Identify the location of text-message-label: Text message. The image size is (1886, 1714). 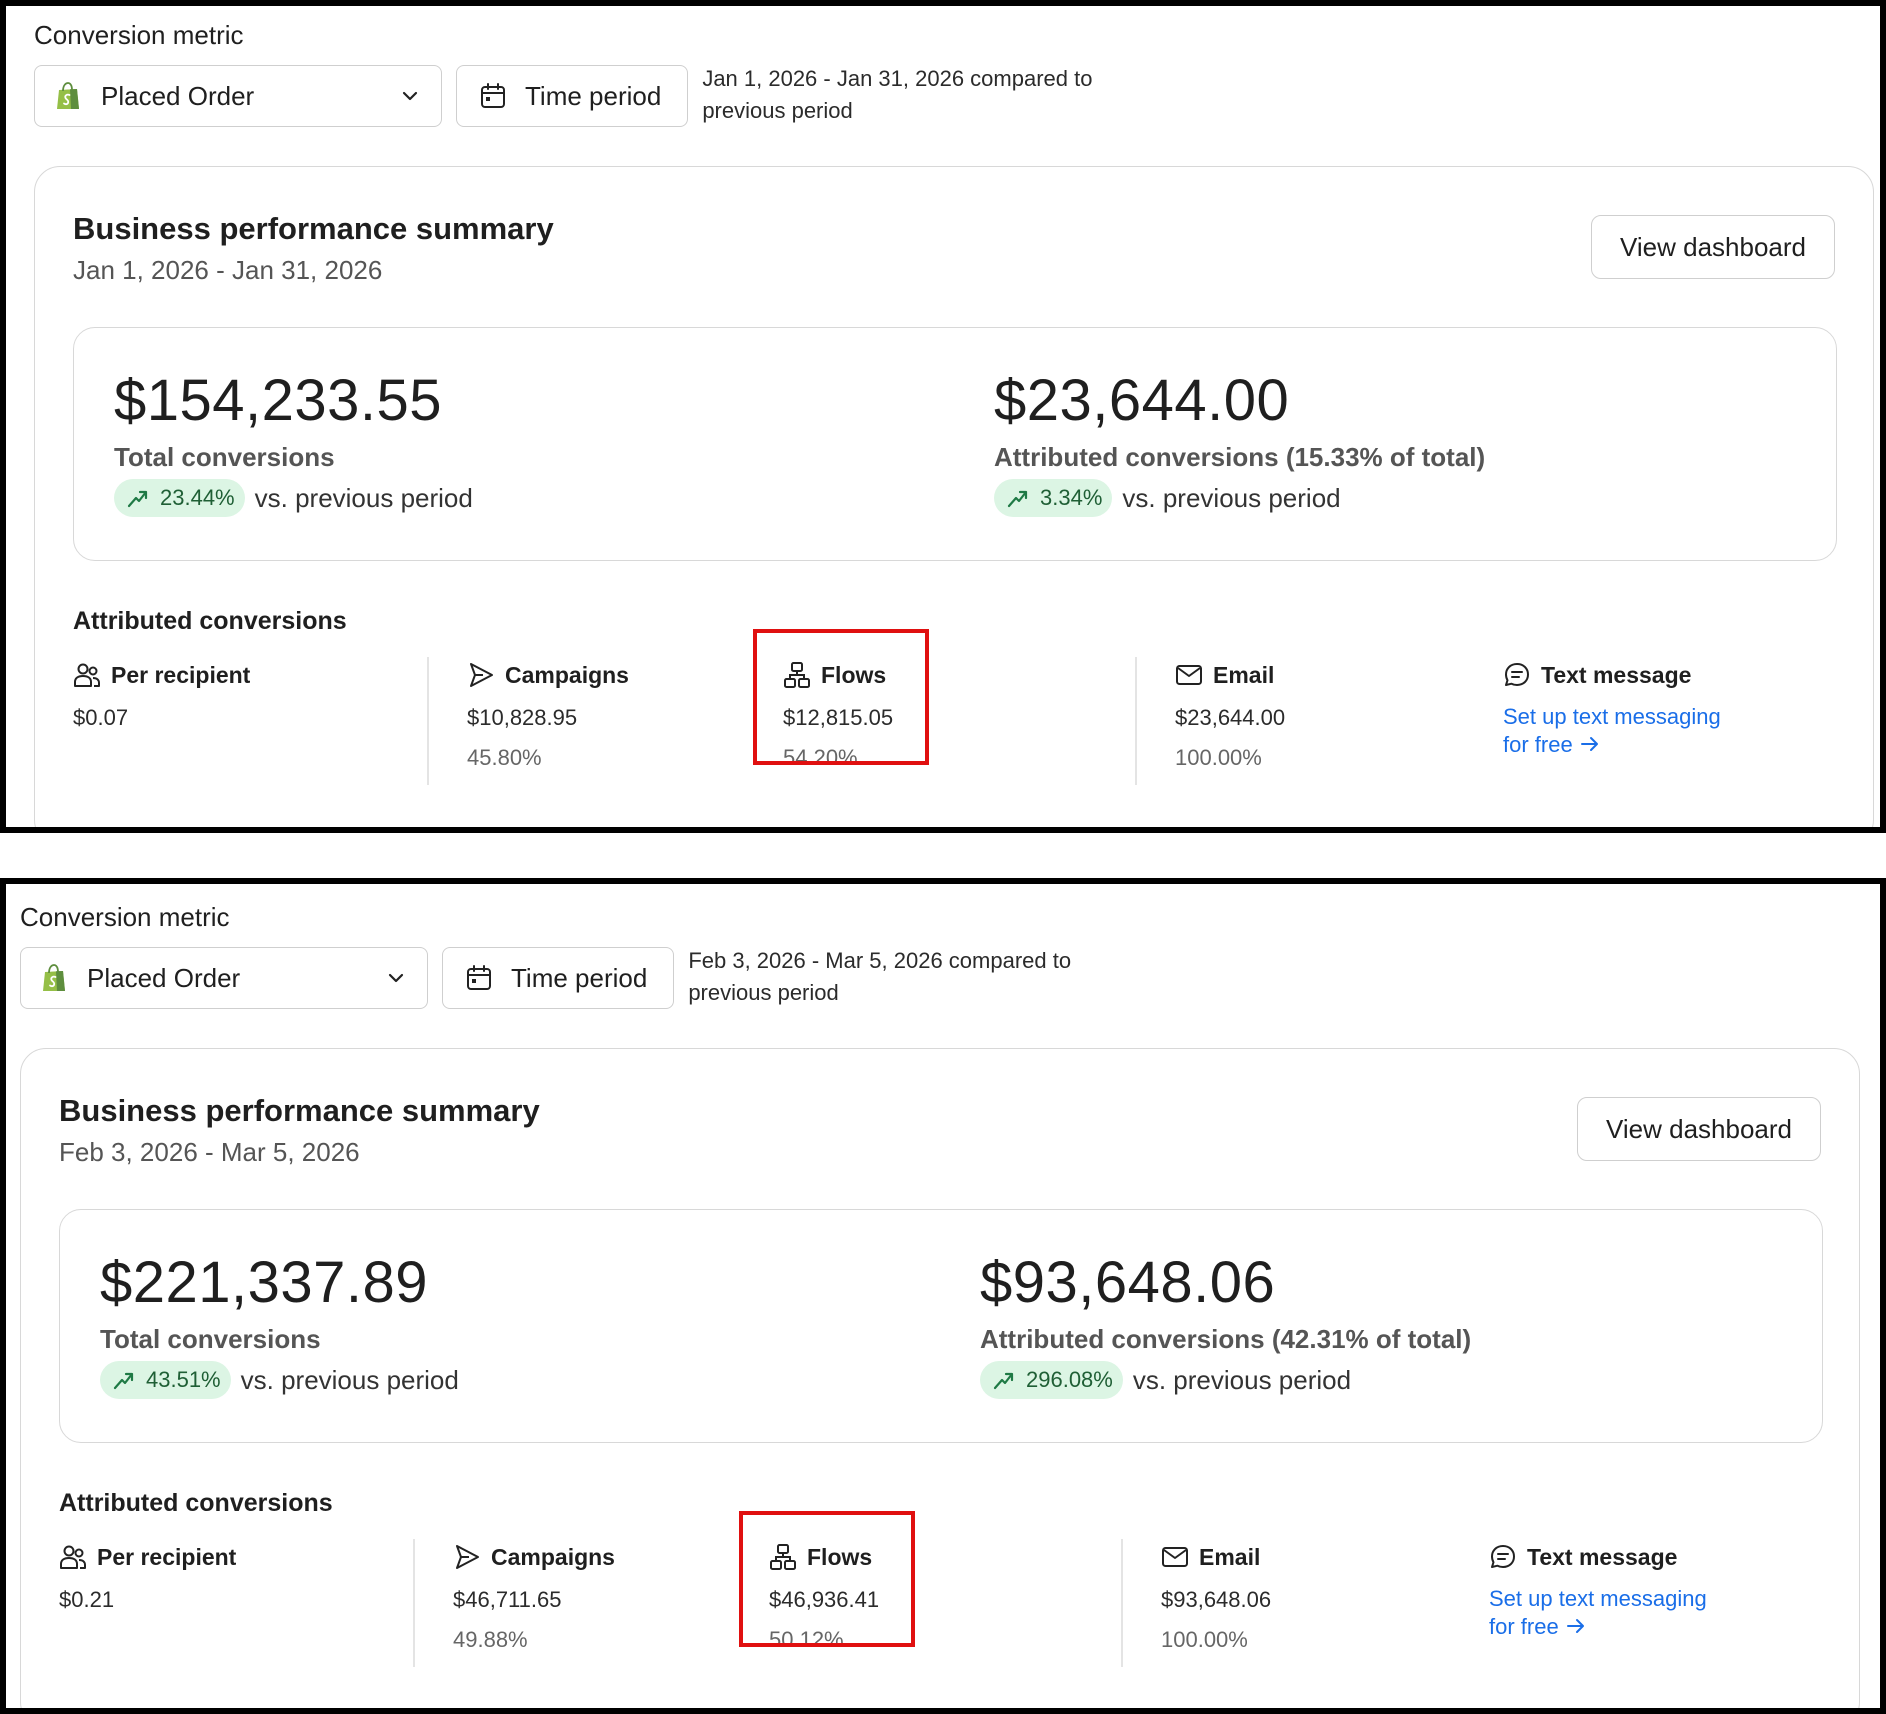
(1616, 674).